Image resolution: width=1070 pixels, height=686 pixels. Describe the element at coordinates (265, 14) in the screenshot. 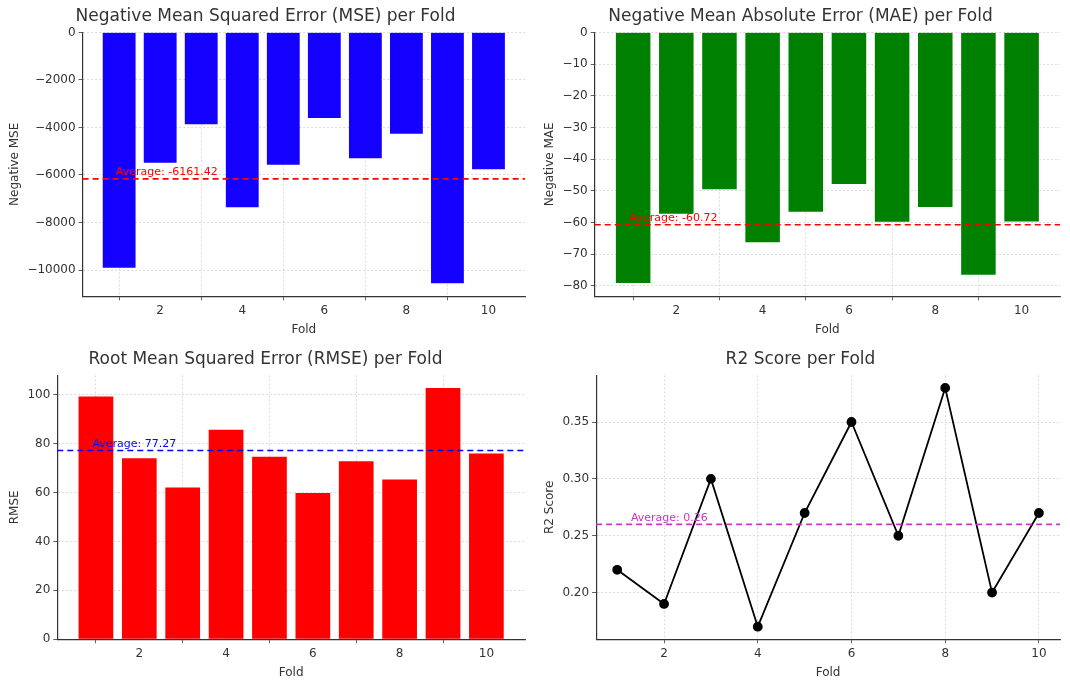

I see `chart-title: Negative Mean Squared Error (MSE) per Fold` at that location.